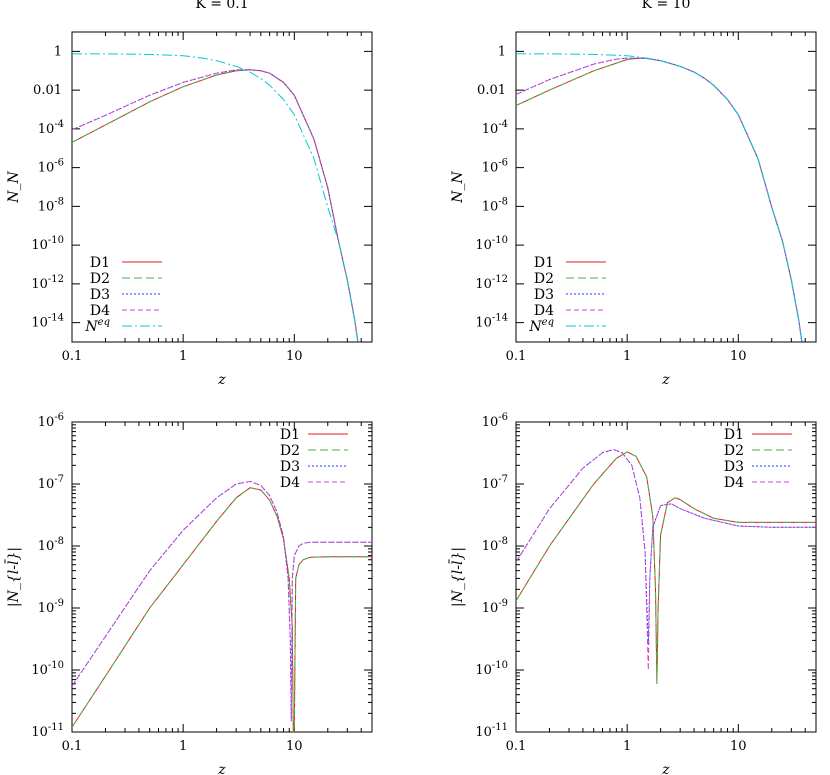  I want to click on panel-title: K = 10, so click(666, 6).